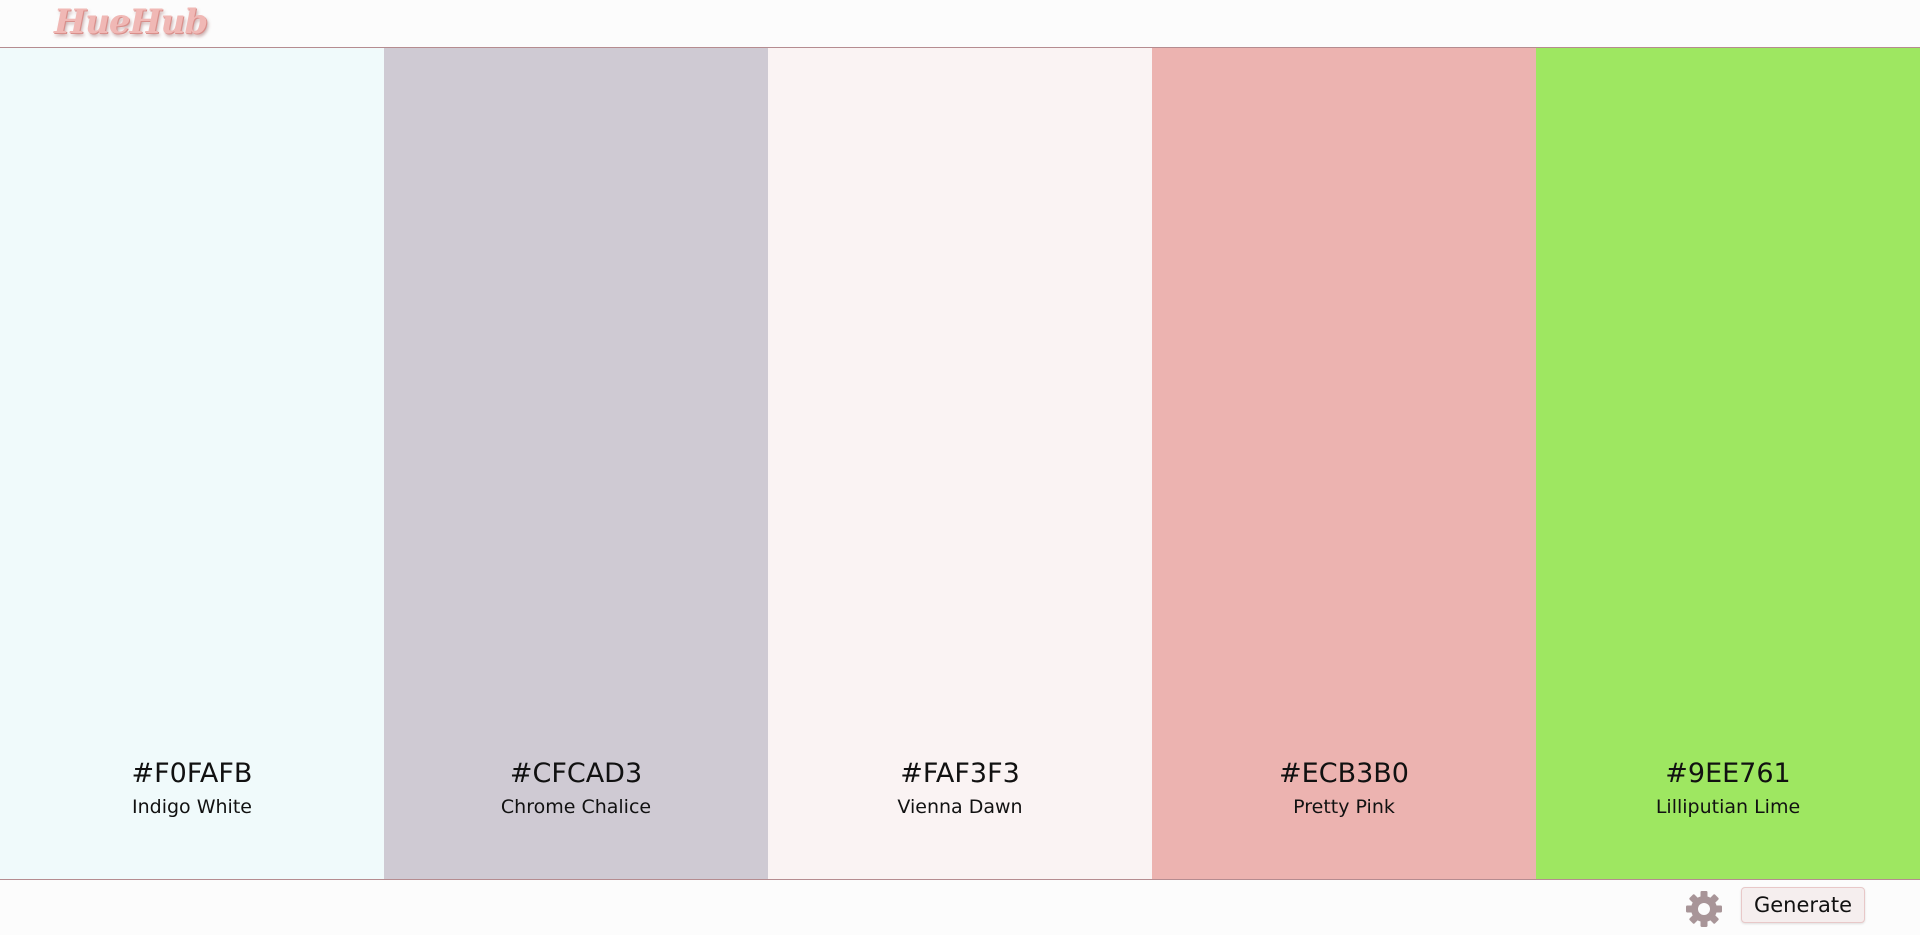 The width and height of the screenshot is (1920, 935). What do you see at coordinates (960, 773) in the screenshot?
I see `swatch-hex-code: #FAF3F3` at bounding box center [960, 773].